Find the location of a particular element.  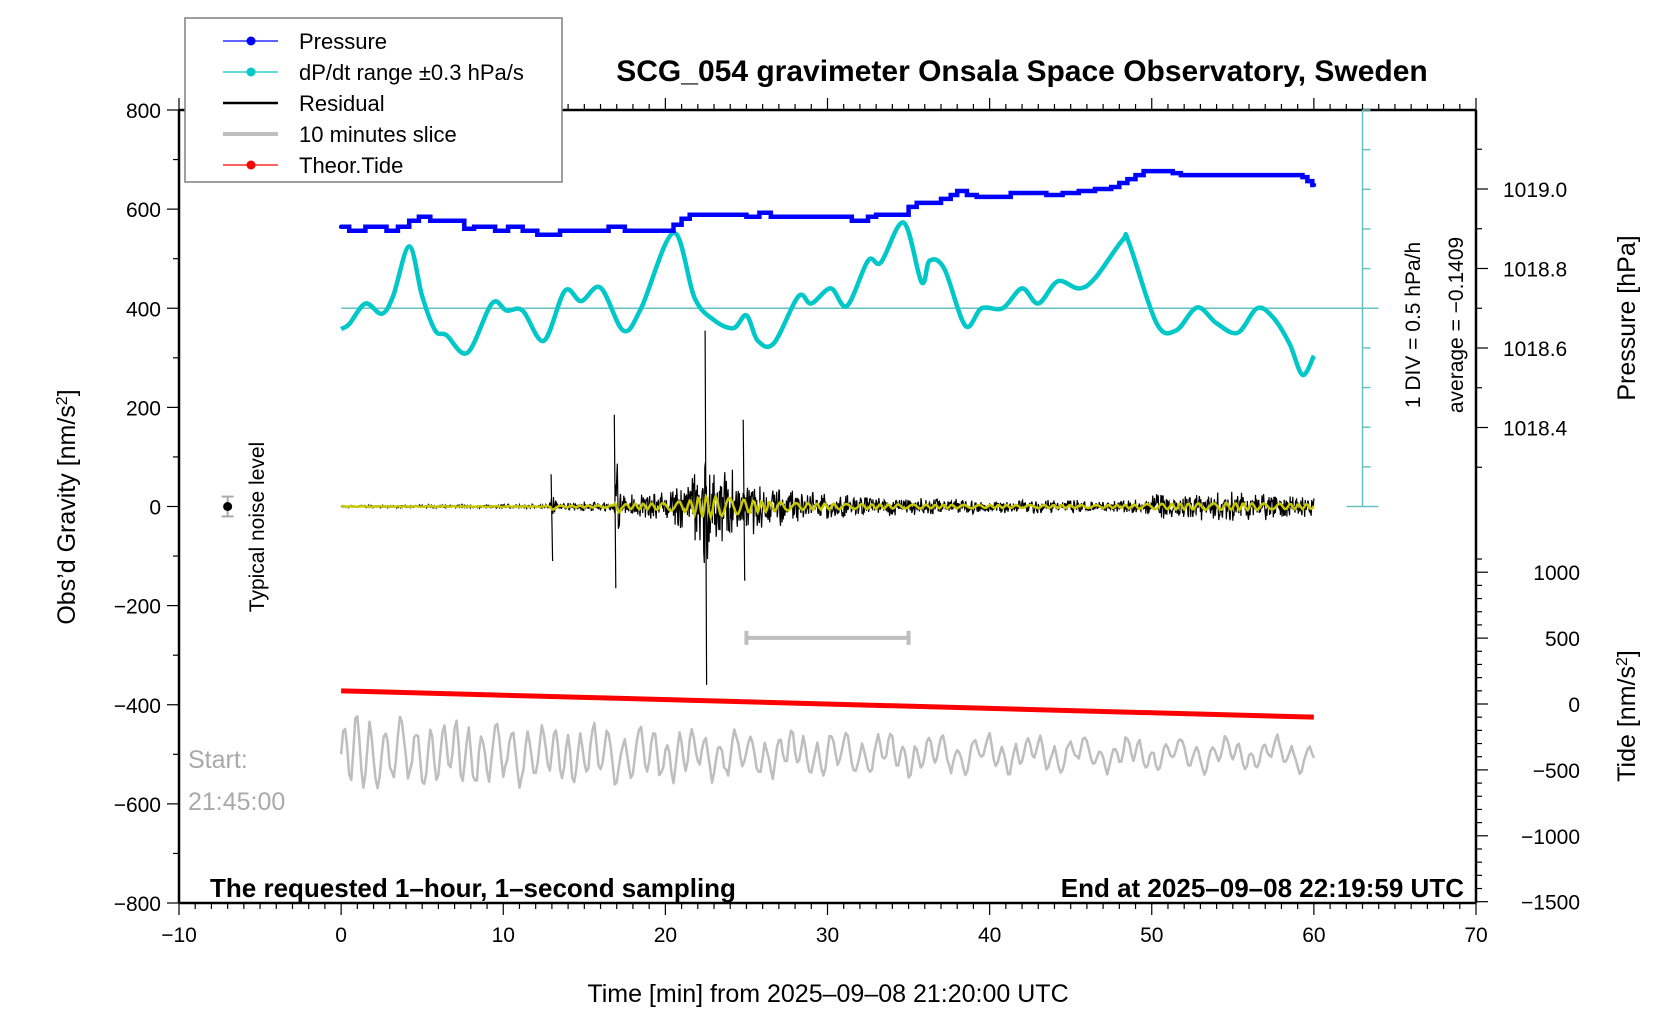

pressure-tick-label: 1018.4 is located at coordinates (1535, 429).